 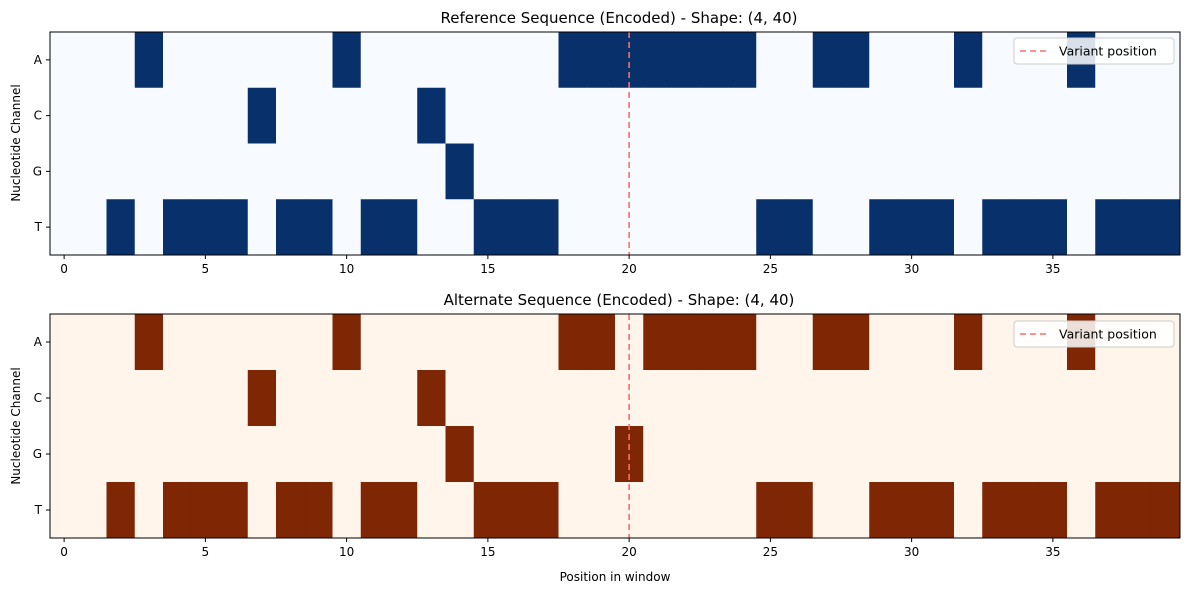 What do you see at coordinates (38, 227) in the screenshot?
I see `reference-y-tick-label-T: T` at bounding box center [38, 227].